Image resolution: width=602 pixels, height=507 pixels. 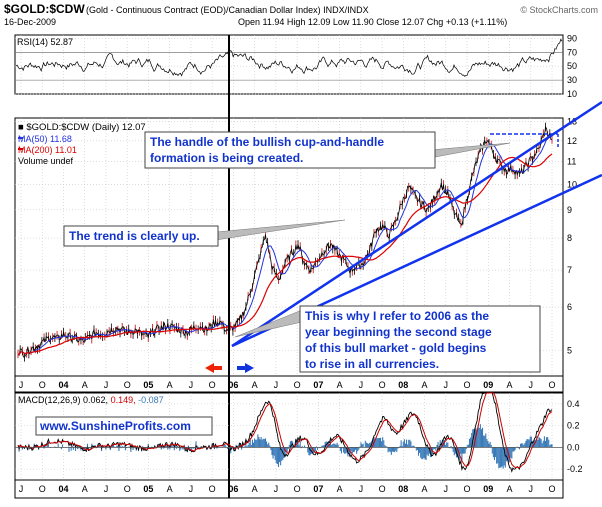 I want to click on macd-line, so click(x=285, y=432).